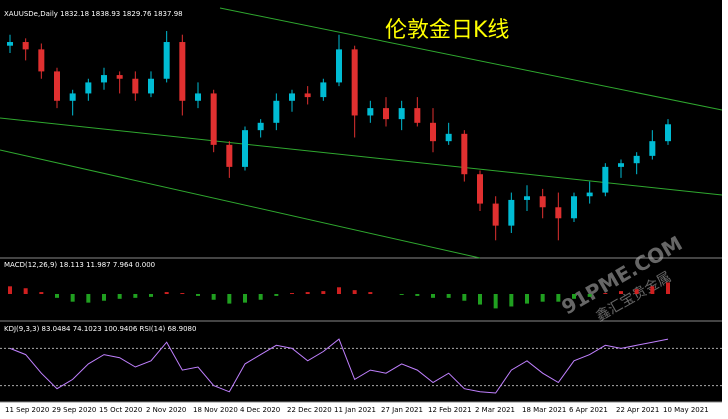 This screenshot has height=419, width=728. Describe the element at coordinates (544, 410) in the screenshot. I see `x-axis-label: 18 Mar 2021` at that location.